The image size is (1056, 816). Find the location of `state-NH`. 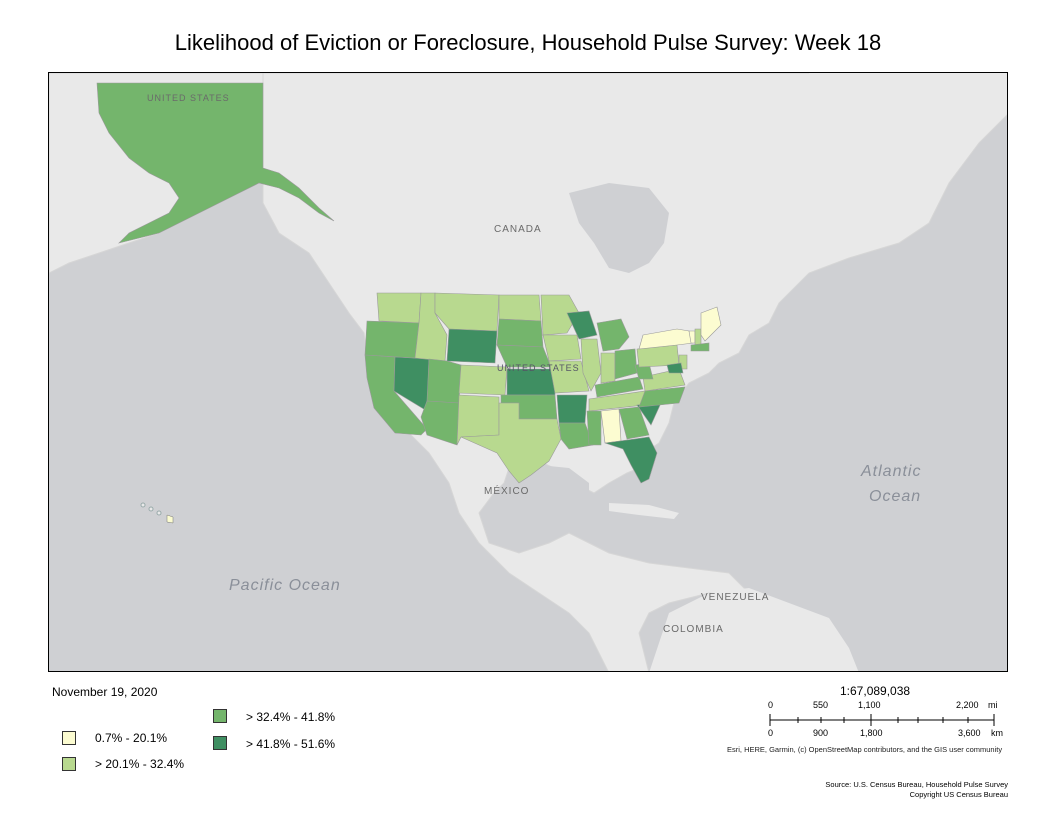

state-NH is located at coordinates (698, 337).